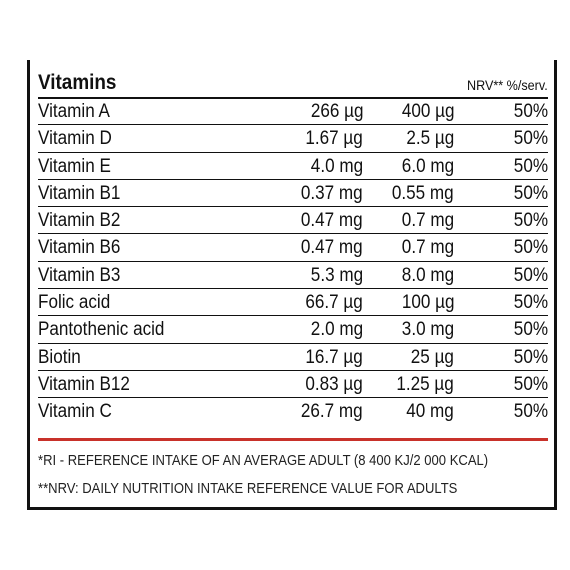 The image size is (570, 570). Describe the element at coordinates (427, 166) in the screenshot. I see `nrv-amount: 6.0 mg` at that location.